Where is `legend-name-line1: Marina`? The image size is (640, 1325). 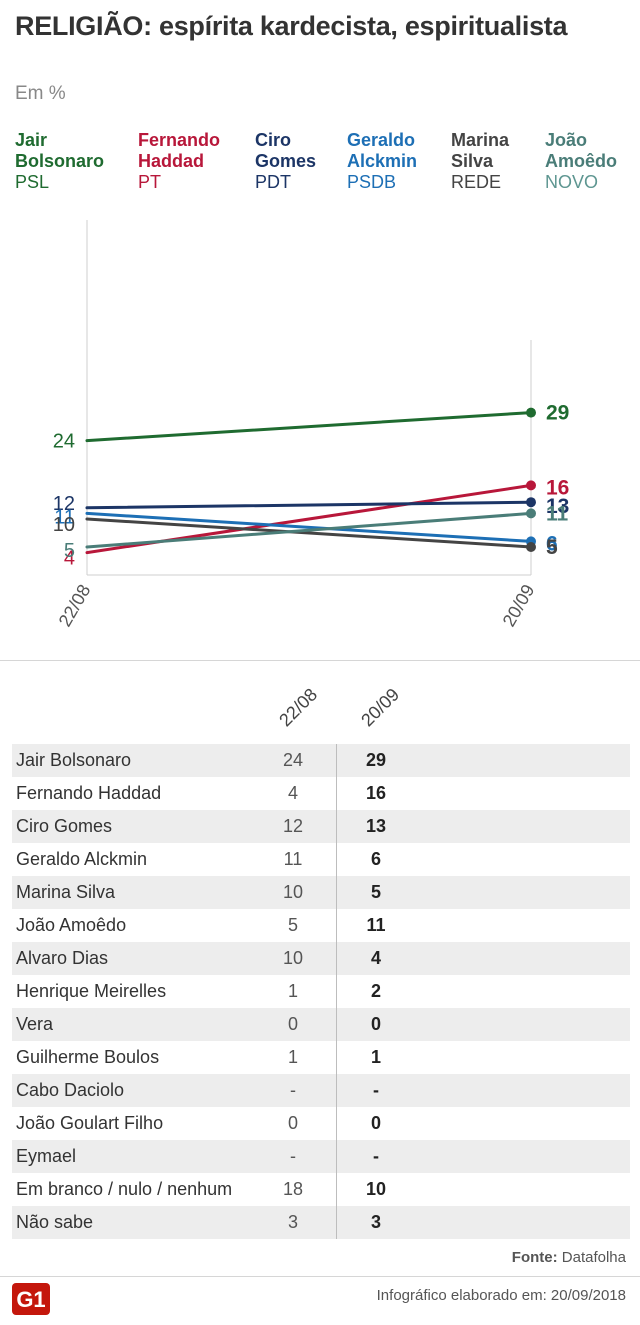 legend-name-line1: Marina is located at coordinates (480, 140).